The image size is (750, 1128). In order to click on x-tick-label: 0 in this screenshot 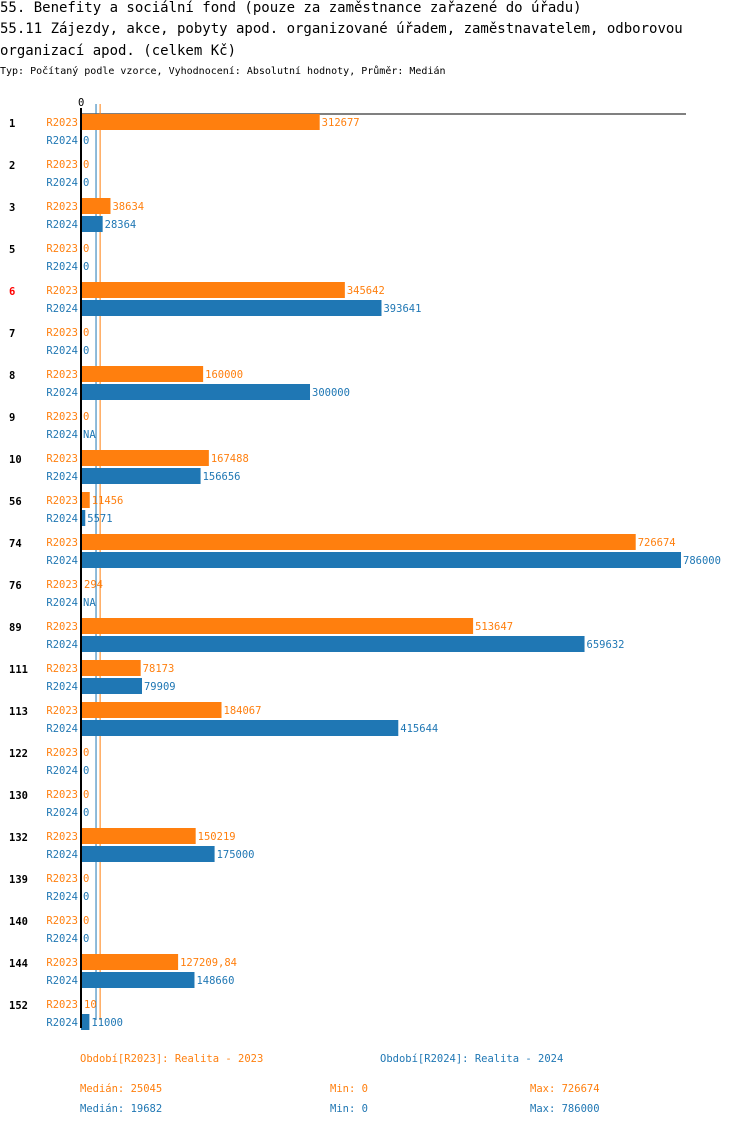, I will do `click(81, 103)`.